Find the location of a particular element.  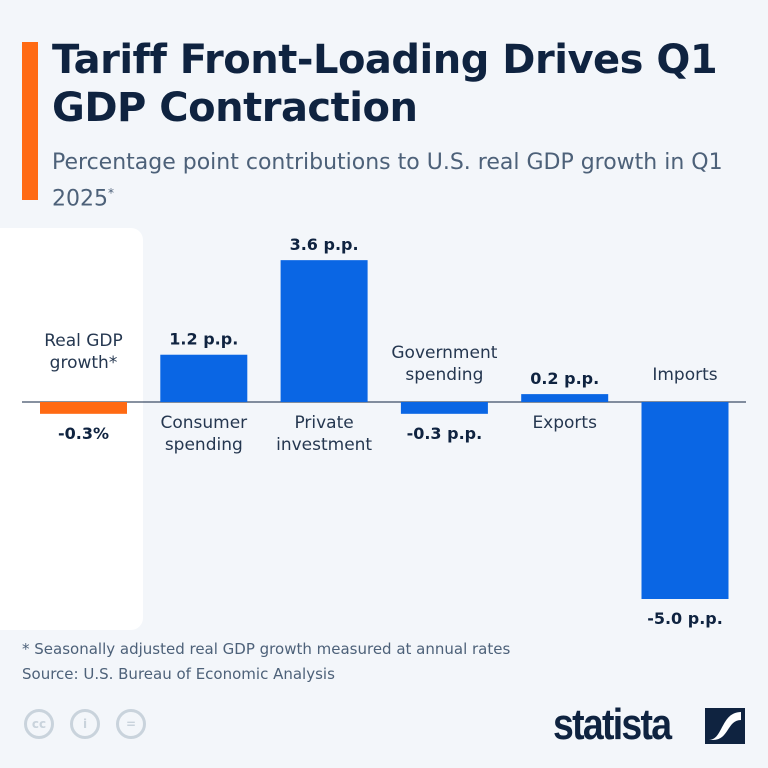

source: Source: U.S. Bureau of Economic Analysis is located at coordinates (178, 674).